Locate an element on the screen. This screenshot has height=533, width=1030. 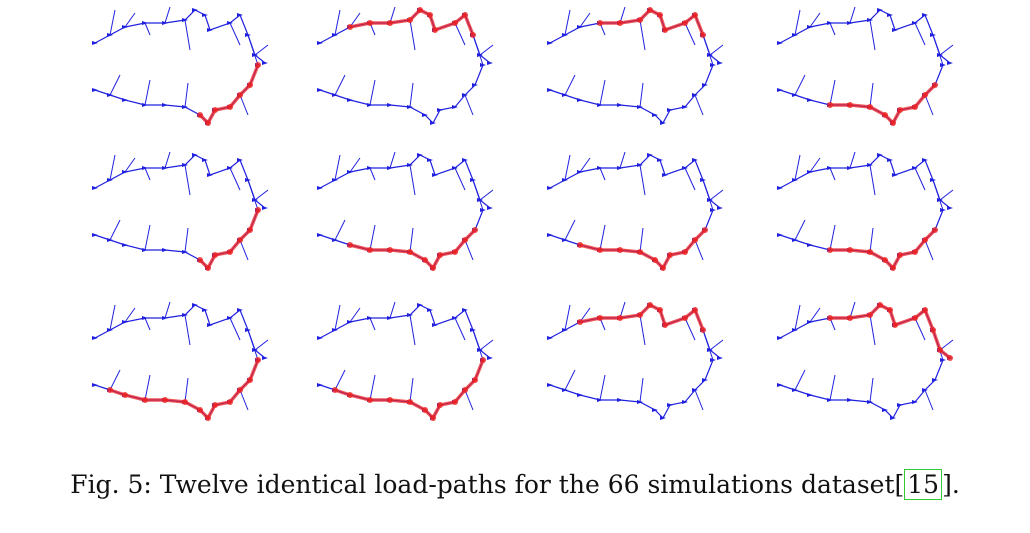
load-path-line is located at coordinates (229, 240).